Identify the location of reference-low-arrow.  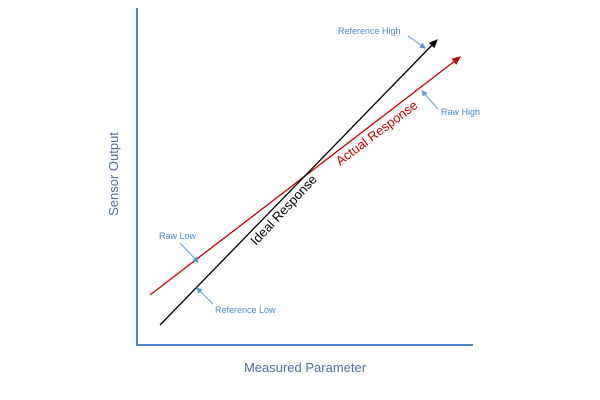
(205, 296).